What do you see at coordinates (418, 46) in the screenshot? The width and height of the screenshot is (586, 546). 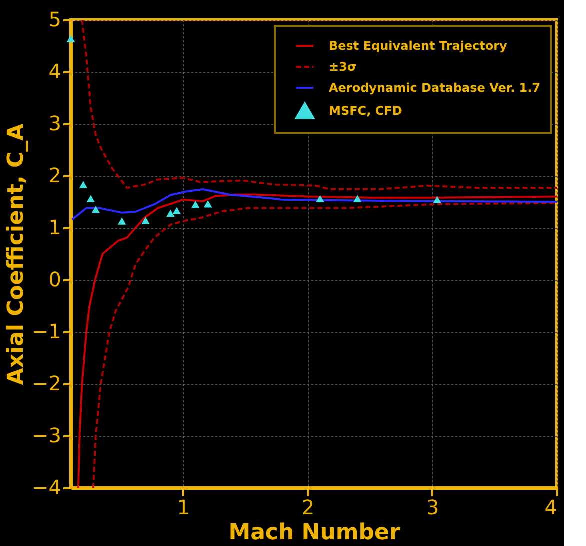 I see `legend-label: Best Equivalent Trajectory` at bounding box center [418, 46].